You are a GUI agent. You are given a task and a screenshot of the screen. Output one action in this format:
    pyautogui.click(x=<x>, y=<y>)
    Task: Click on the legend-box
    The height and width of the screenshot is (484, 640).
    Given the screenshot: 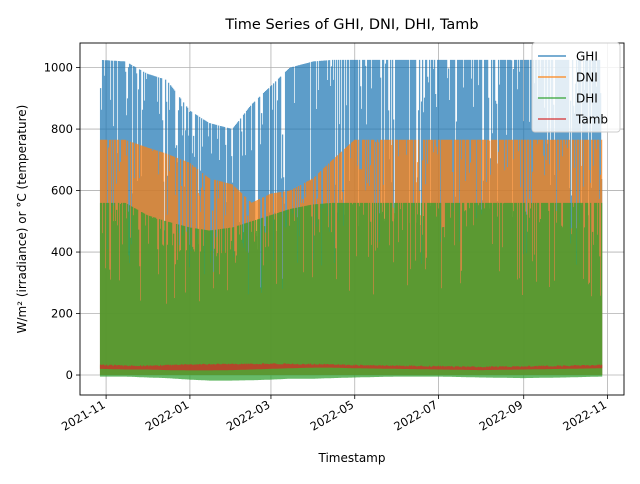 What is the action you would take?
    pyautogui.click(x=576, y=87)
    